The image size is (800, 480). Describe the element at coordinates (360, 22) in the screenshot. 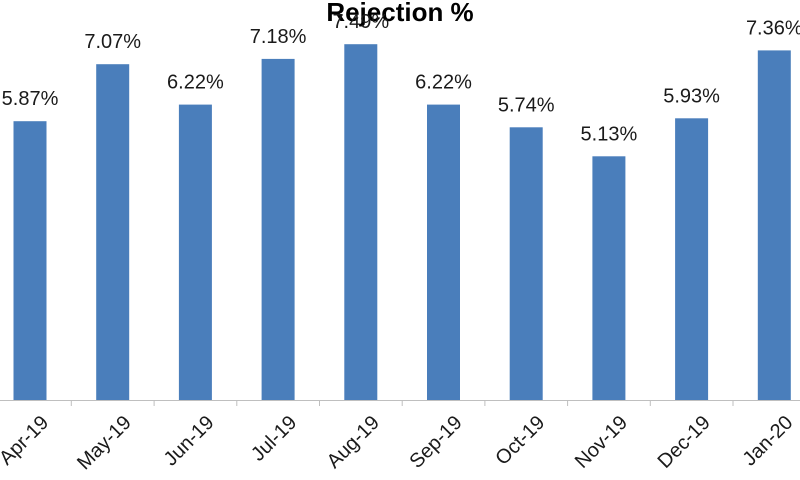

I see `data-label-aug-19: 7.49%` at that location.